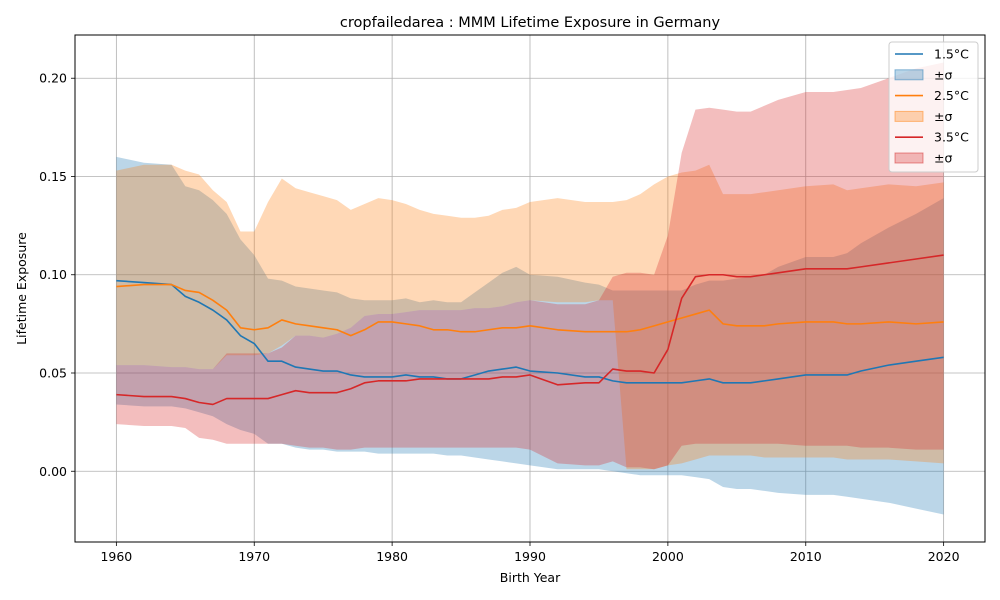 This screenshot has height=600, width=1000. Describe the element at coordinates (951, 54) in the screenshot. I see `legend-label: 1.5°C` at that location.